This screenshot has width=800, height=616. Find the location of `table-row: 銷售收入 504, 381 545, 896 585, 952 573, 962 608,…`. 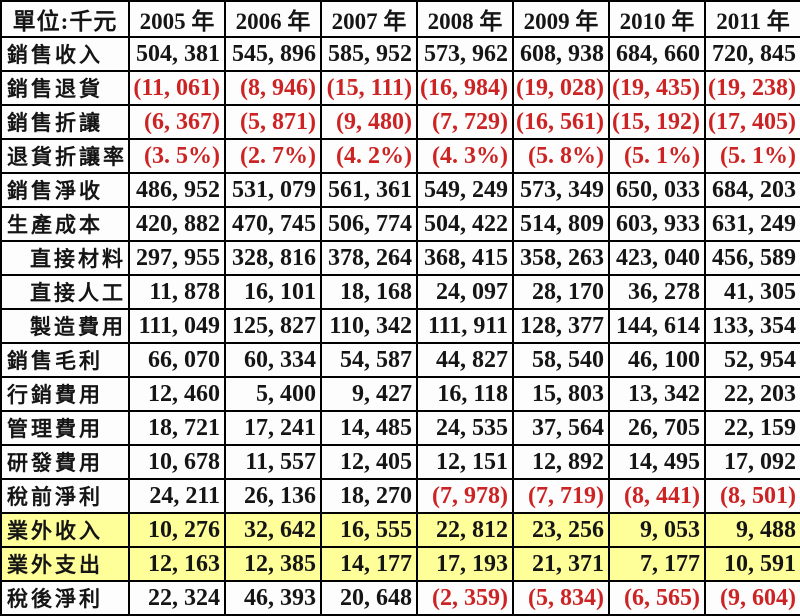

table-row: 銷售收入 504, 381 545, 896 585, 952 573, 962 608,… is located at coordinates (400, 54).